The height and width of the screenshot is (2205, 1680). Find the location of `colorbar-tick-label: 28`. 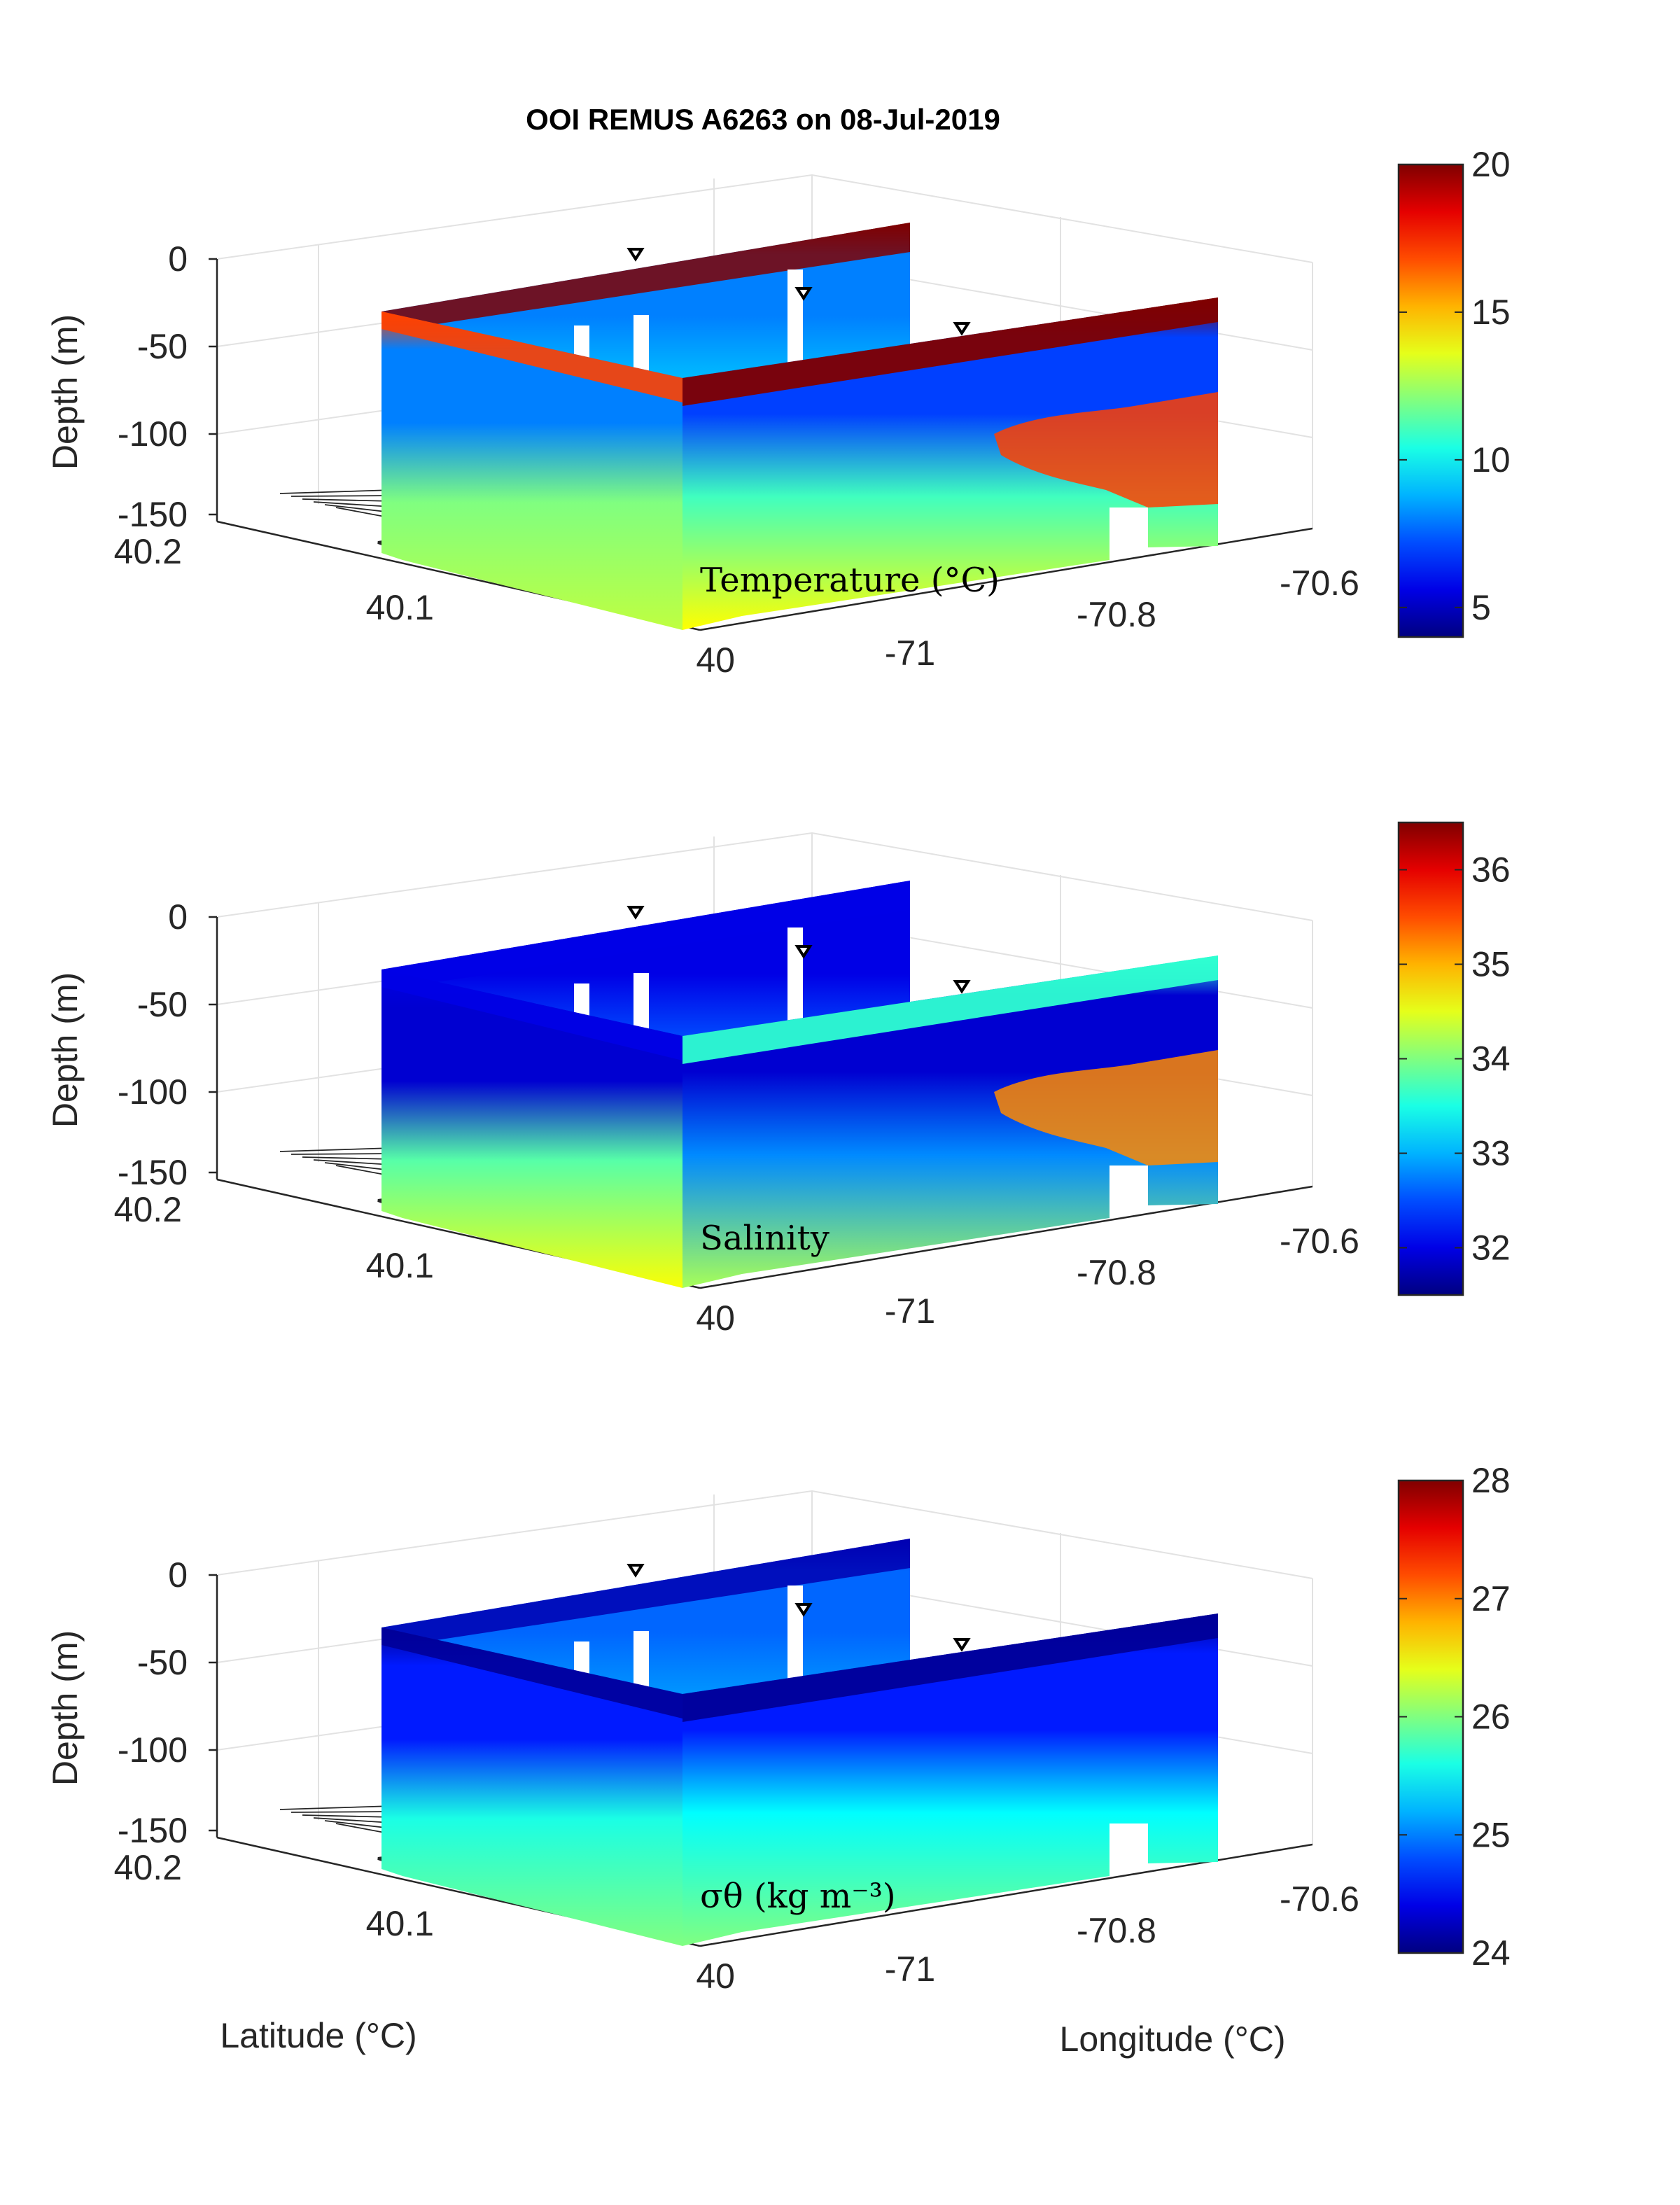

colorbar-tick-label: 28 is located at coordinates (1491, 1480).